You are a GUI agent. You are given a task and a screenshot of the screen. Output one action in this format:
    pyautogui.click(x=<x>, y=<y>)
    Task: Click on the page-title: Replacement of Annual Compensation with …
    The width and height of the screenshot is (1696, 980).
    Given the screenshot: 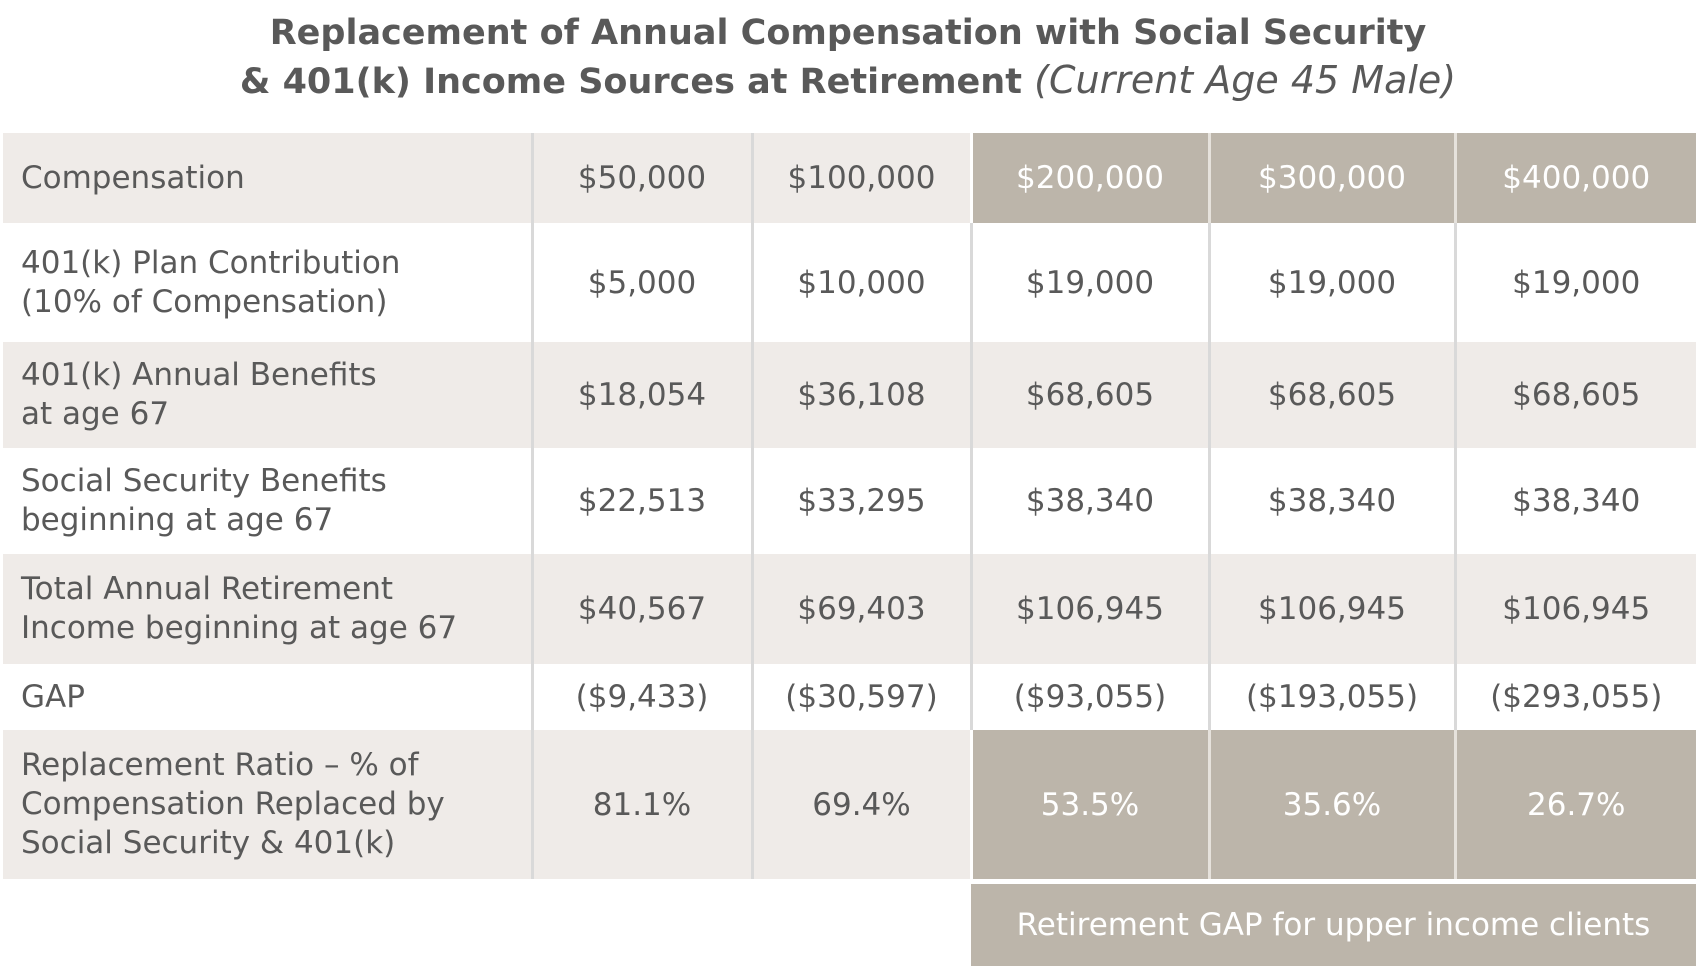 What is the action you would take?
    pyautogui.click(x=848, y=58)
    